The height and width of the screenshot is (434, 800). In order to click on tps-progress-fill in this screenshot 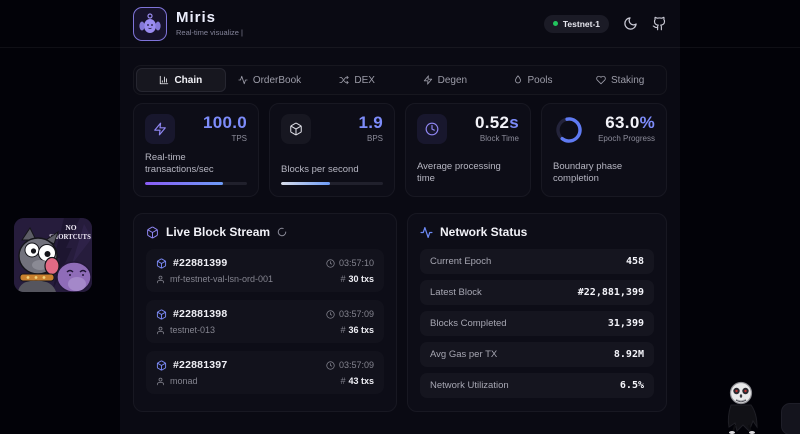, I will do `click(184, 183)`.